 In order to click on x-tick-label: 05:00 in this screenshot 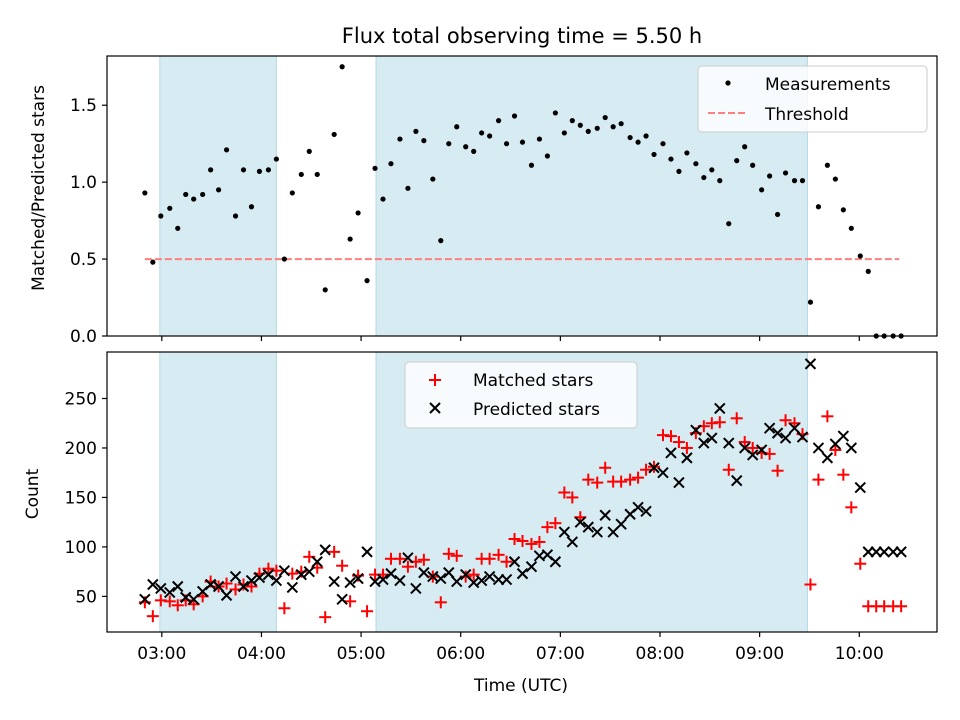, I will do `click(361, 654)`.